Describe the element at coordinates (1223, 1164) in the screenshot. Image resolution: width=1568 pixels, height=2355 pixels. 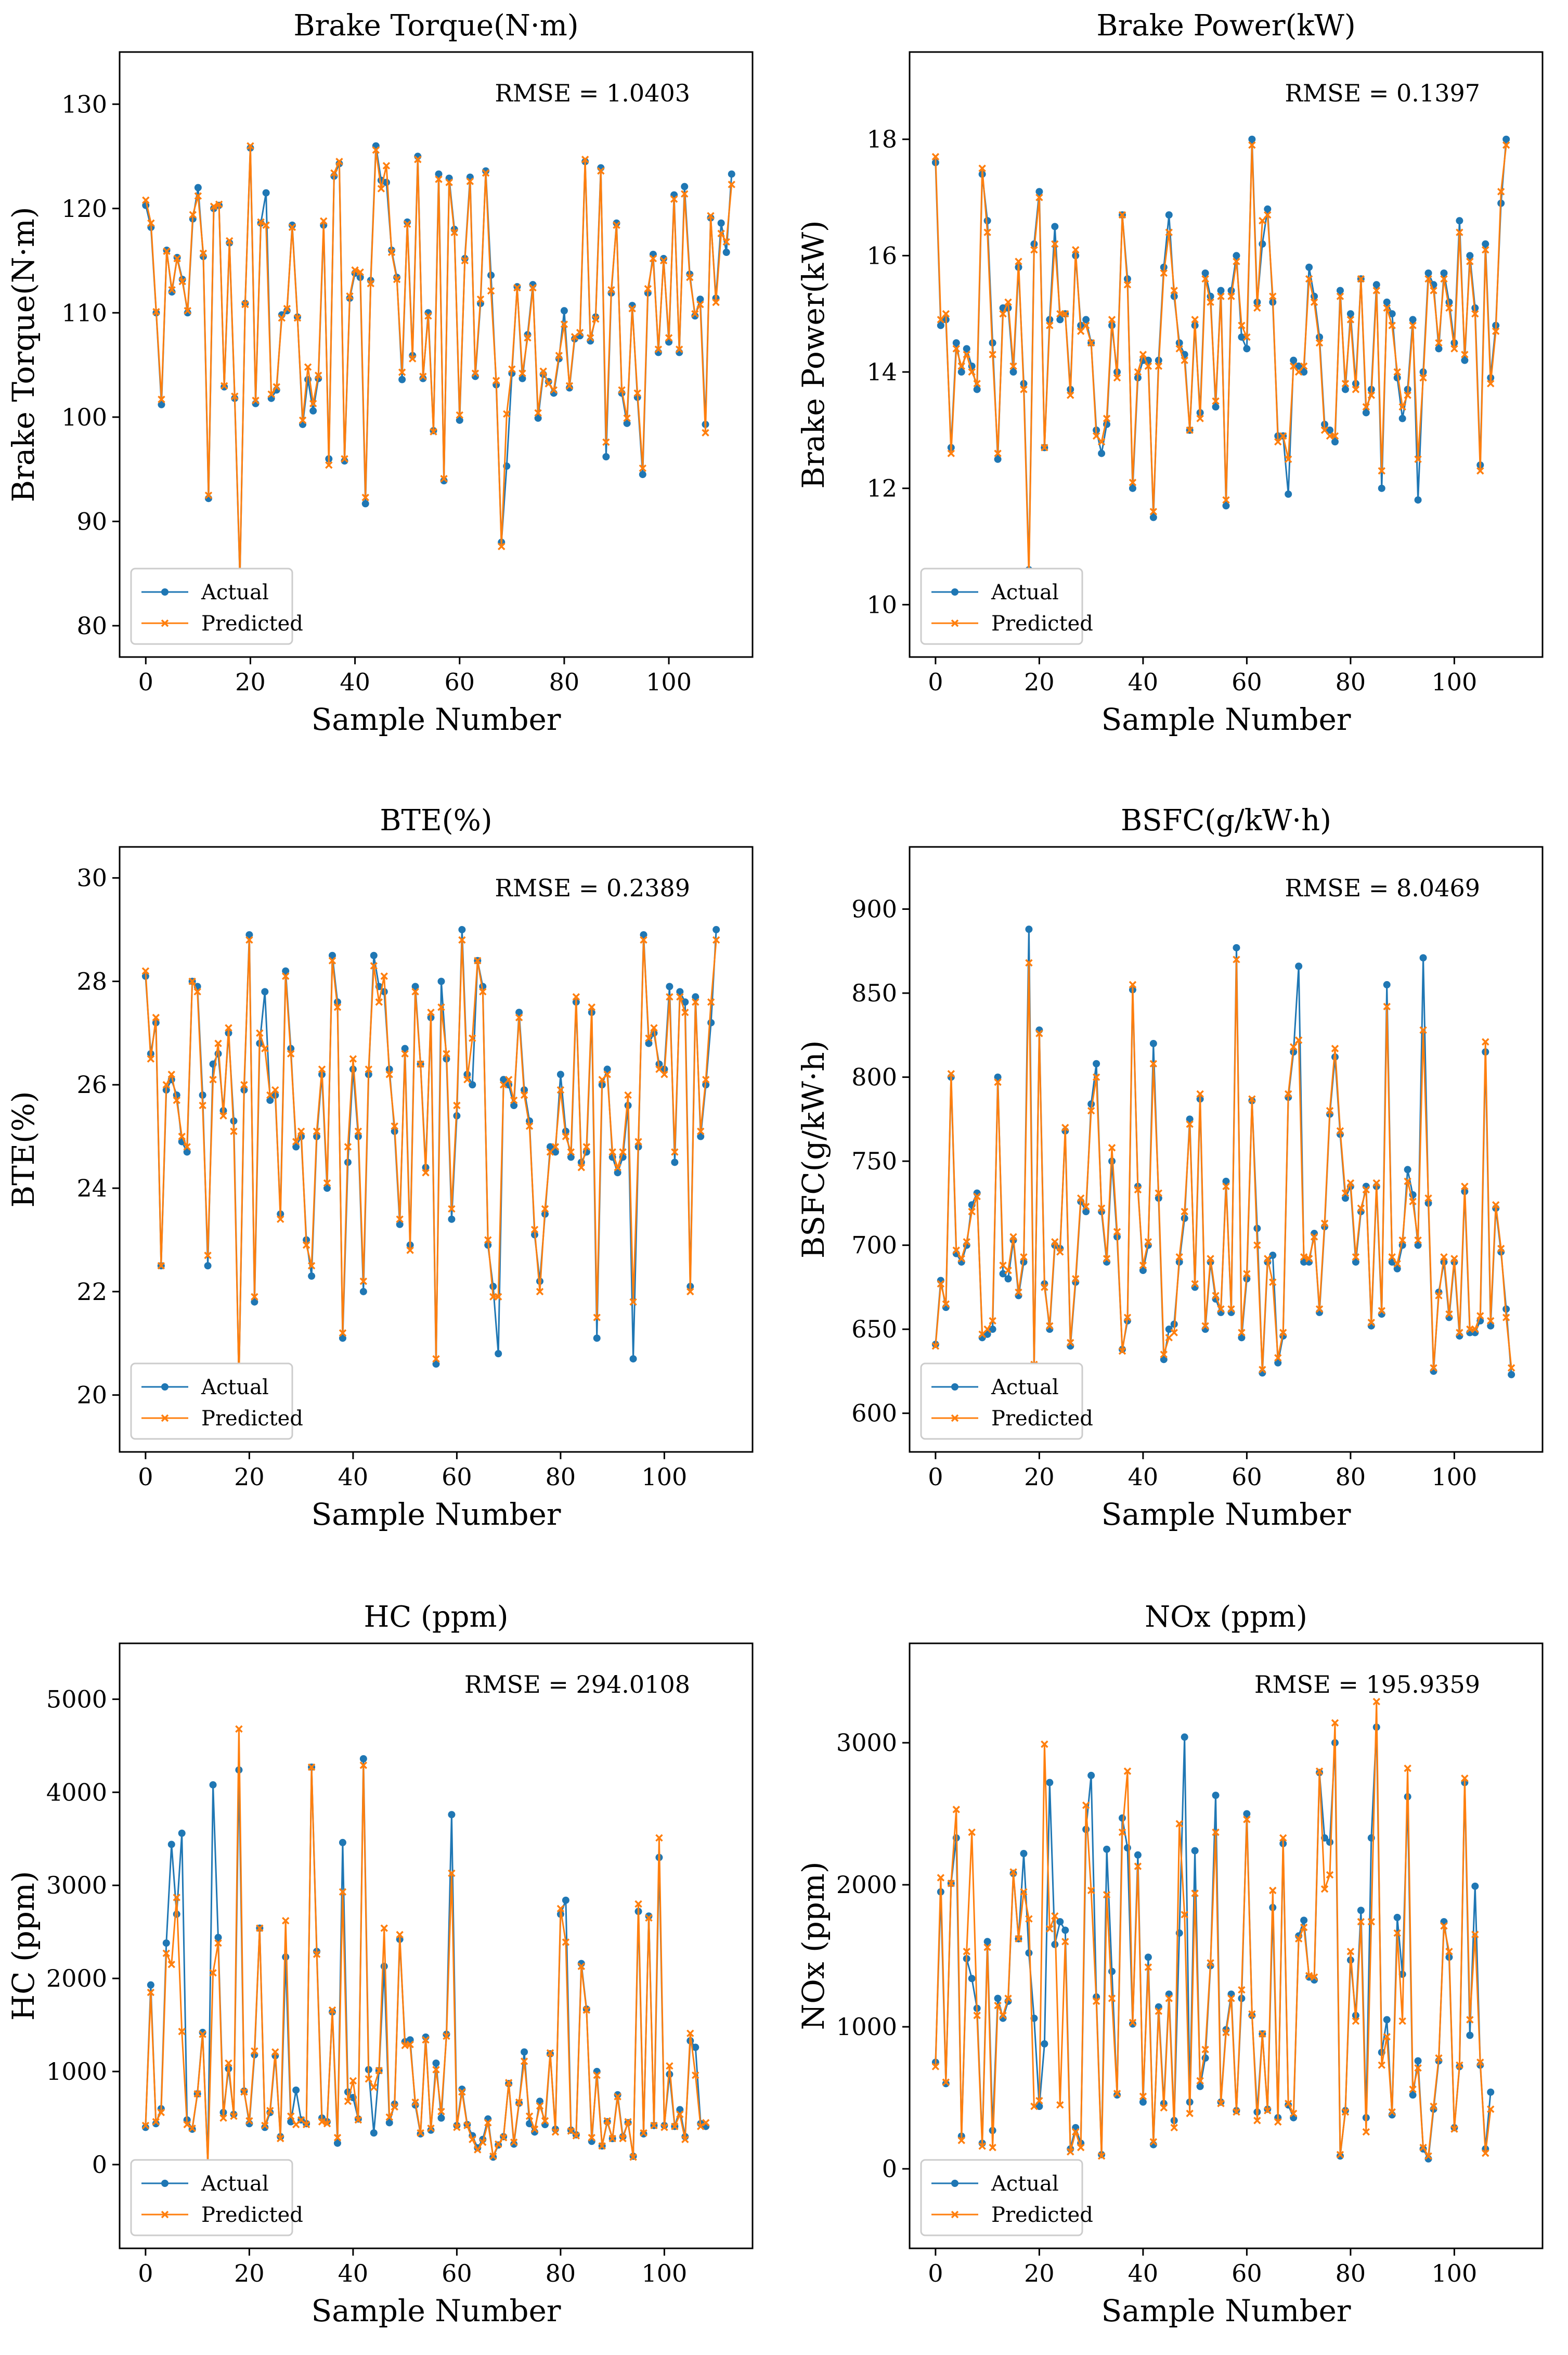
I see `series-predicted` at that location.